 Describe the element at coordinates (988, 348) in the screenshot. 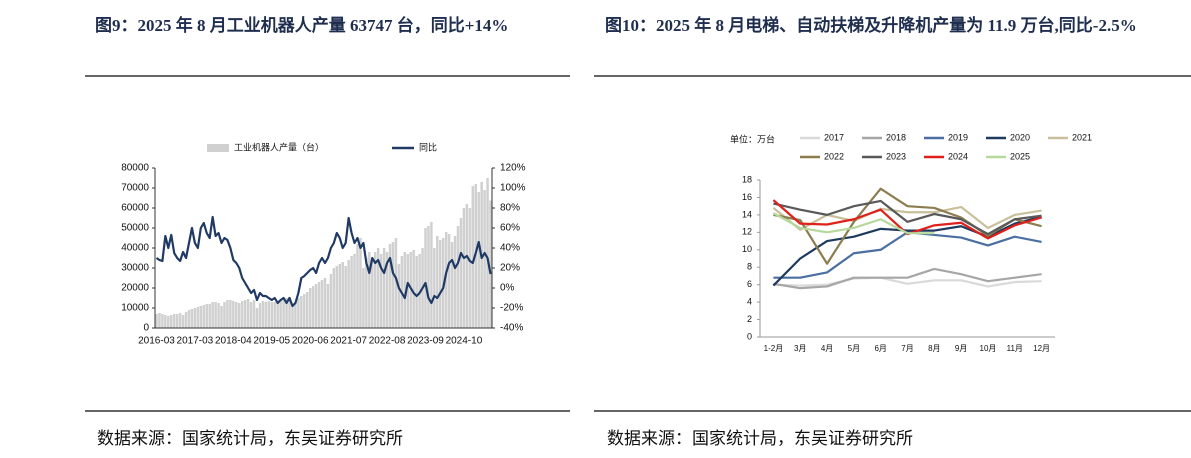

I see `x-tick-label: 10月` at that location.